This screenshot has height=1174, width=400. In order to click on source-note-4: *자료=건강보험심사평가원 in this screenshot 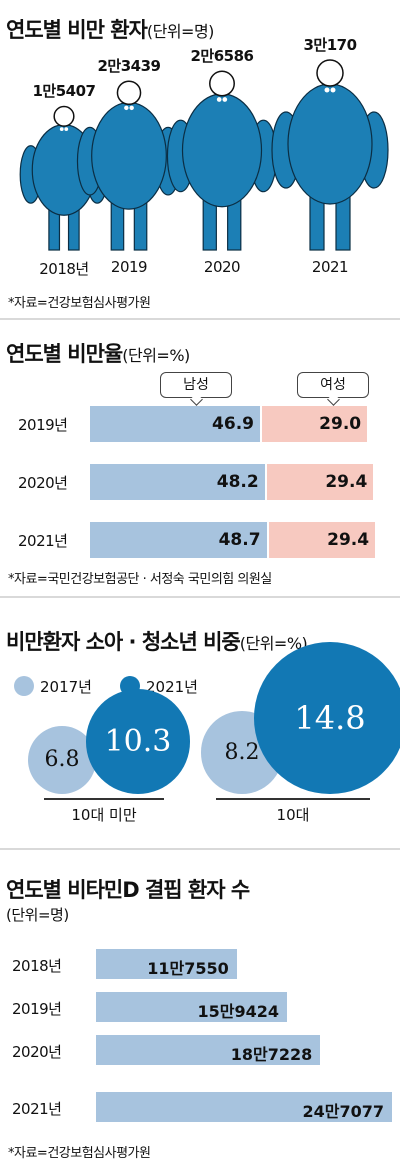, I will do `click(79, 1153)`.